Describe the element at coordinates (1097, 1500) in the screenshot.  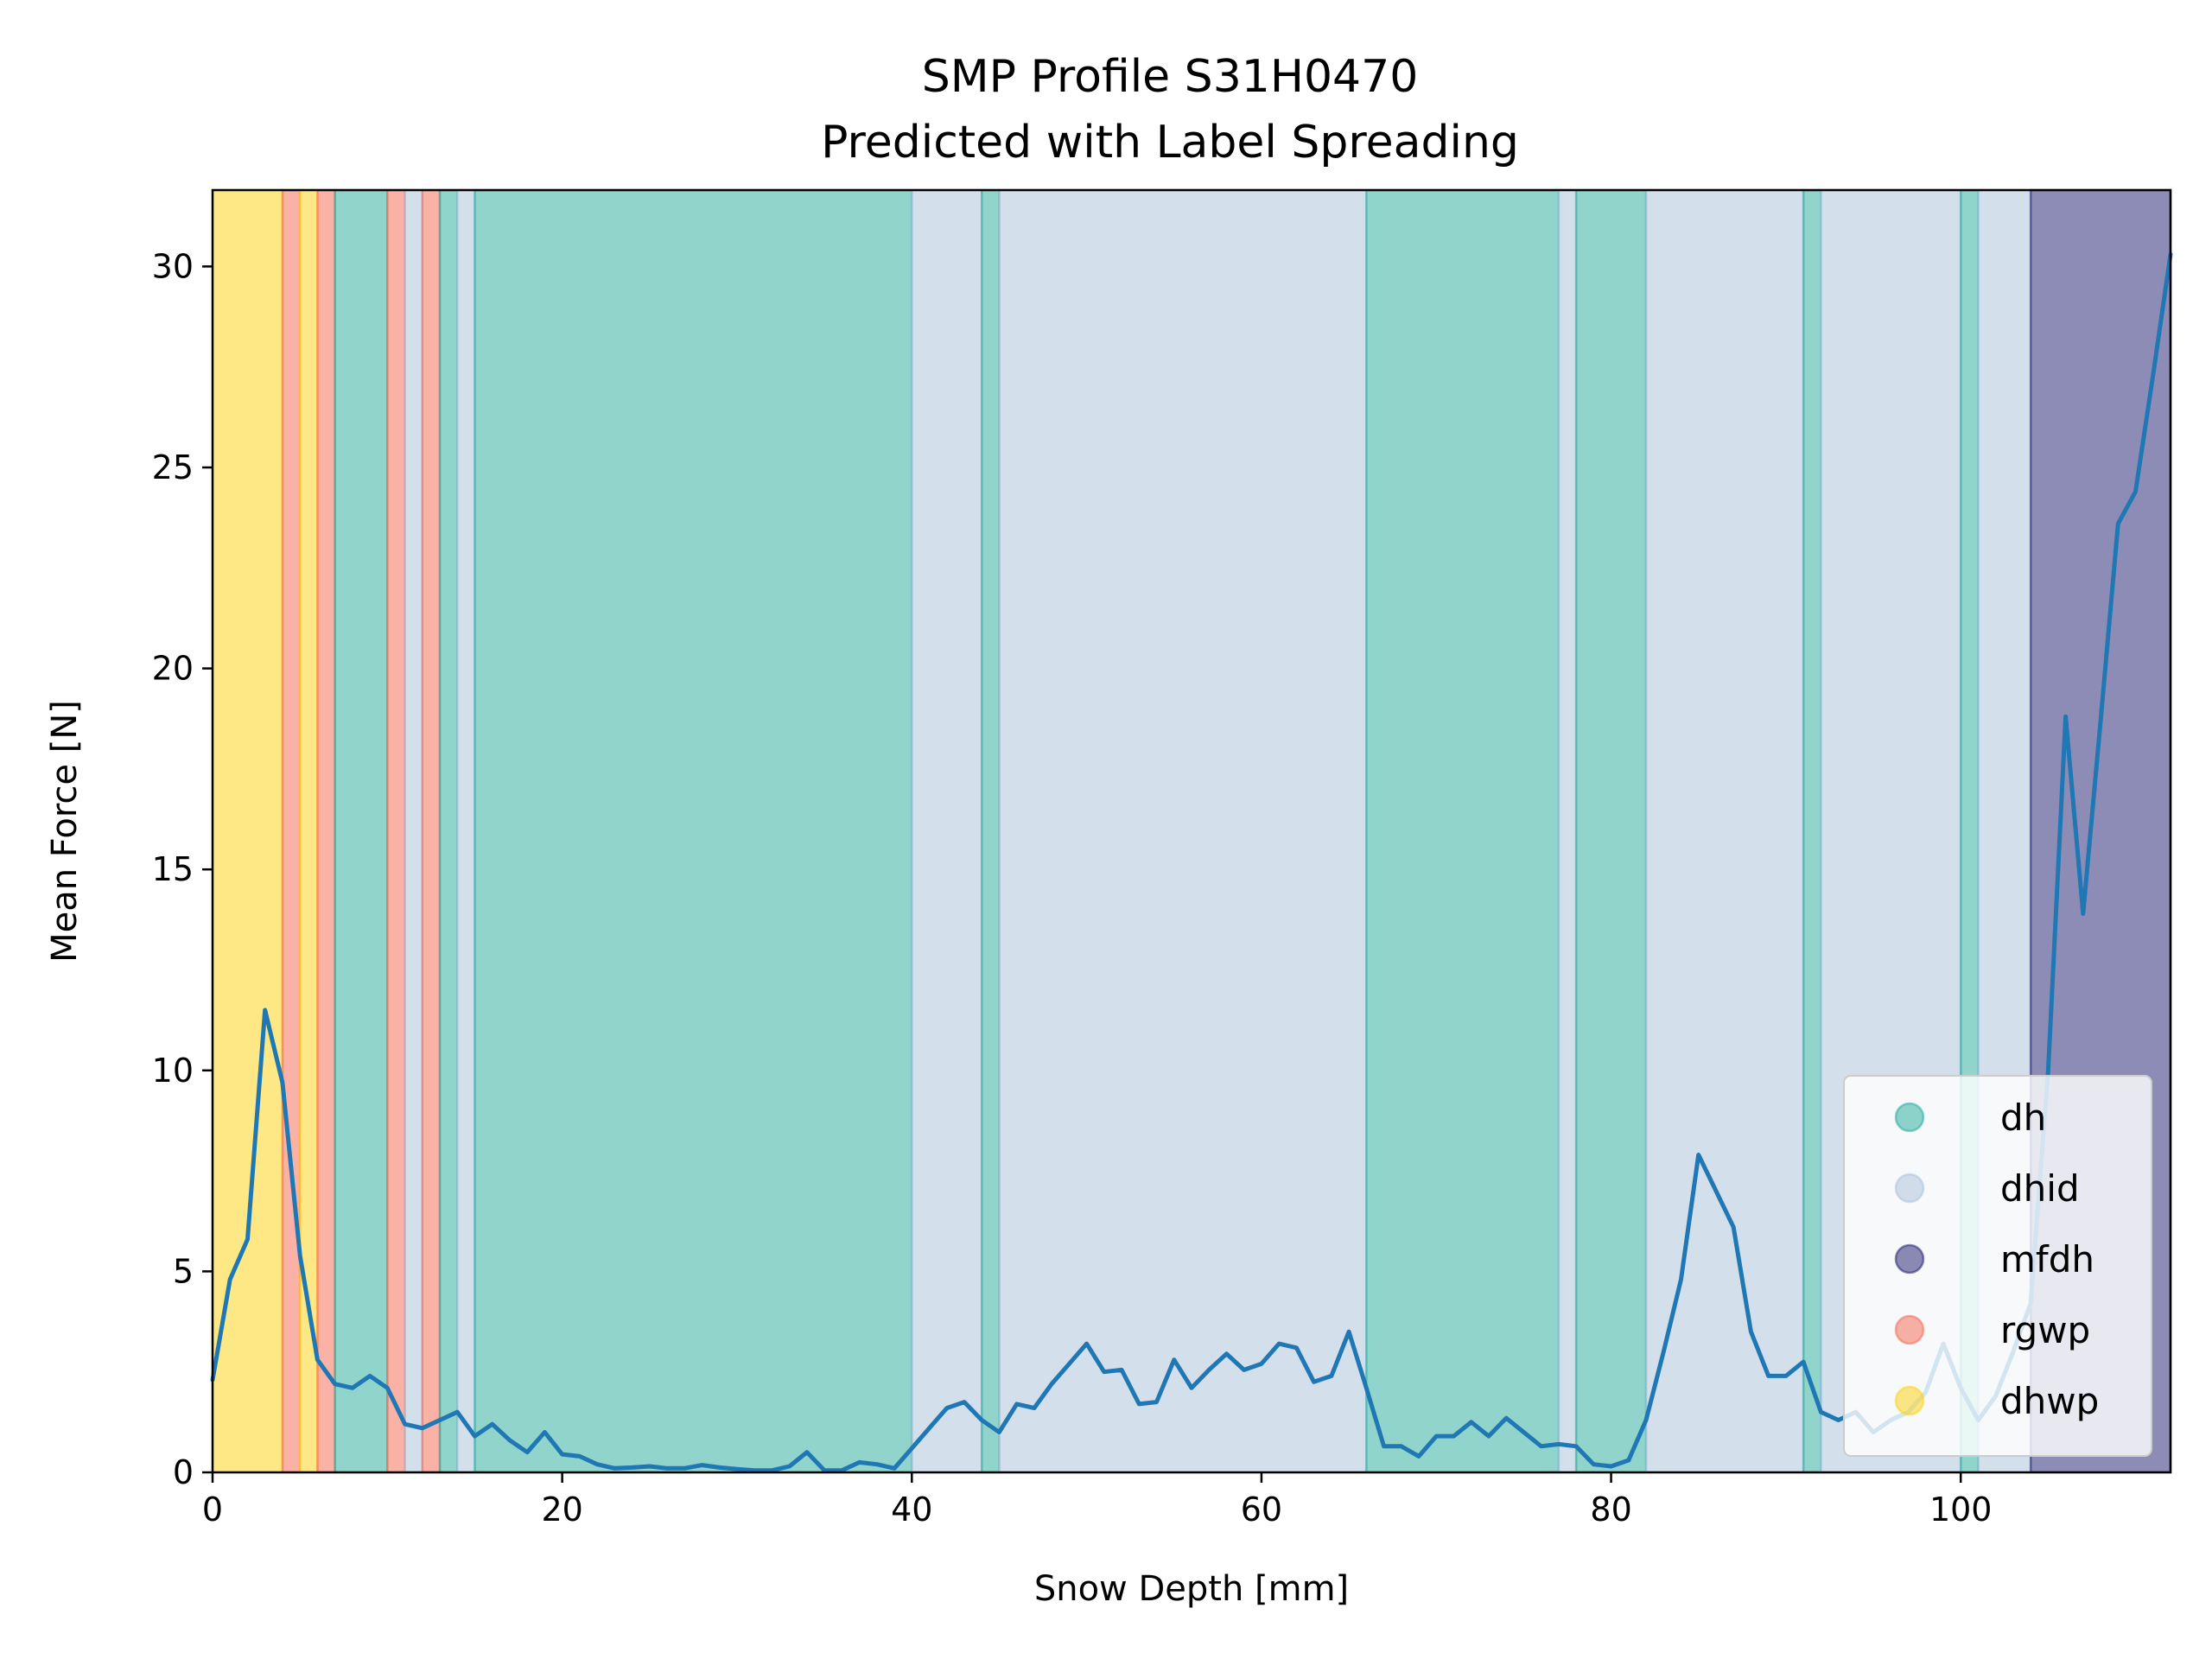
I see `x-axis: 0 20 40 60 80 100` at that location.